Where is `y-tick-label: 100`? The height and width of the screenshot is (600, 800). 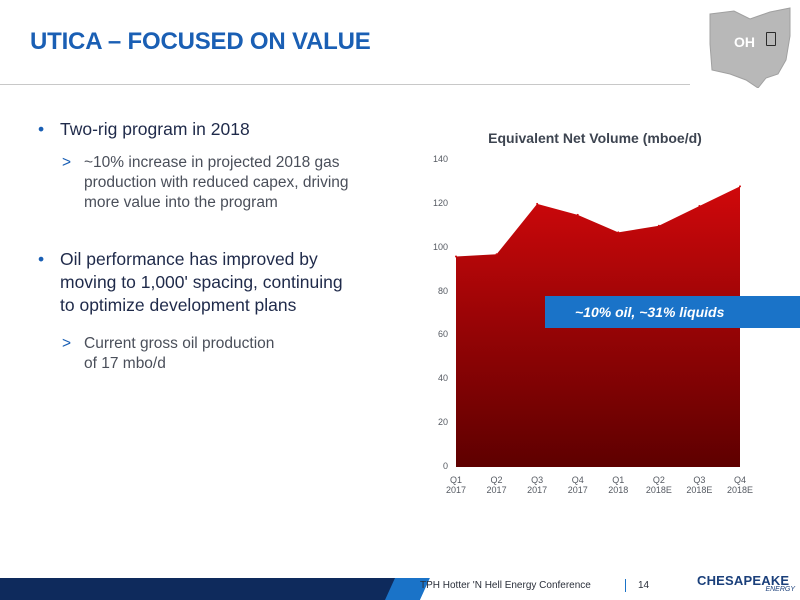 y-tick-label: 100 is located at coordinates (440, 246).